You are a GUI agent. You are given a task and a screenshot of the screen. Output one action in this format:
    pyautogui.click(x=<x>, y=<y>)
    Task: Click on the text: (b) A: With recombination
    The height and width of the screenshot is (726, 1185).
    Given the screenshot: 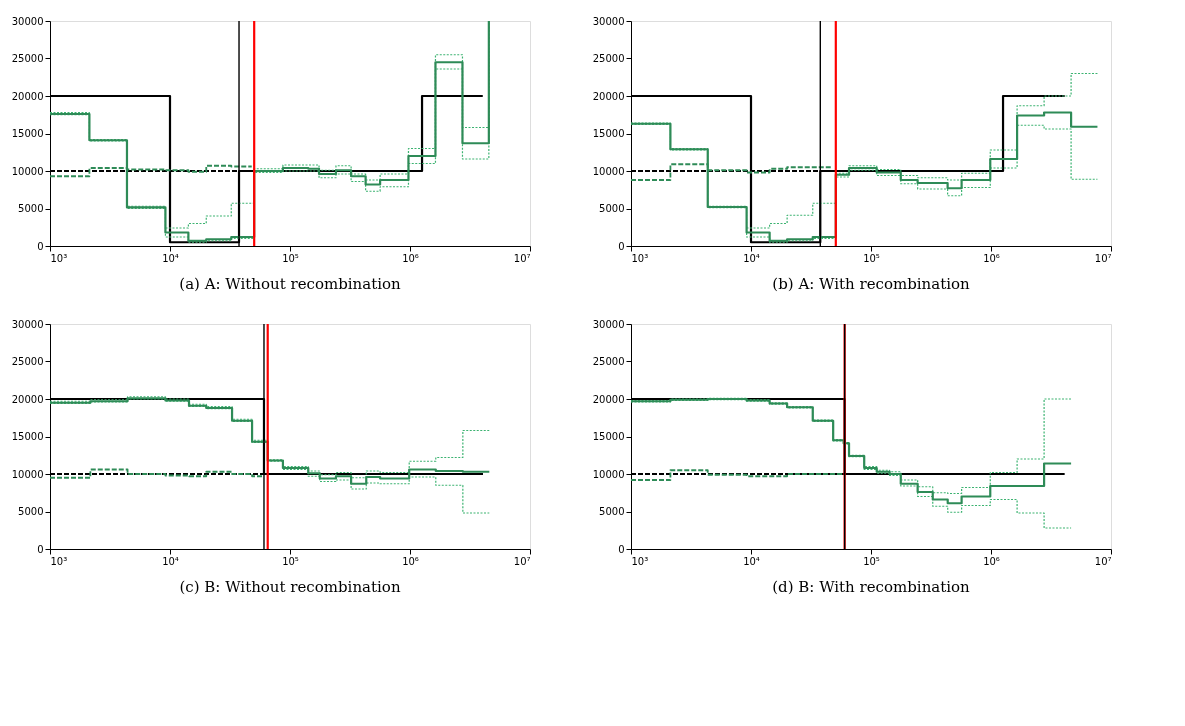 What is the action you would take?
    pyautogui.click(x=871, y=284)
    